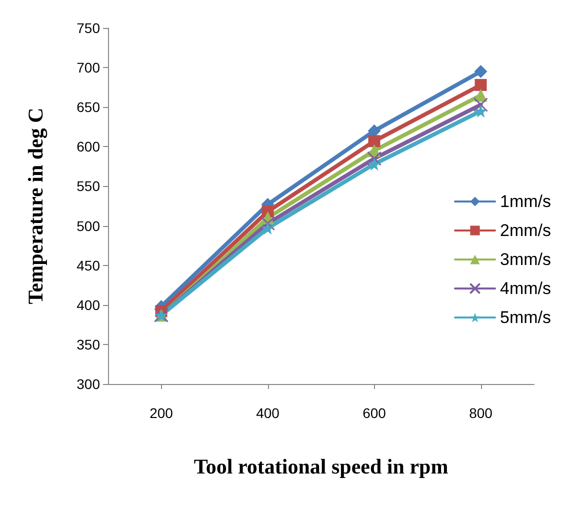  Describe the element at coordinates (88, 186) in the screenshot. I see `y-tick-label: 550` at that location.